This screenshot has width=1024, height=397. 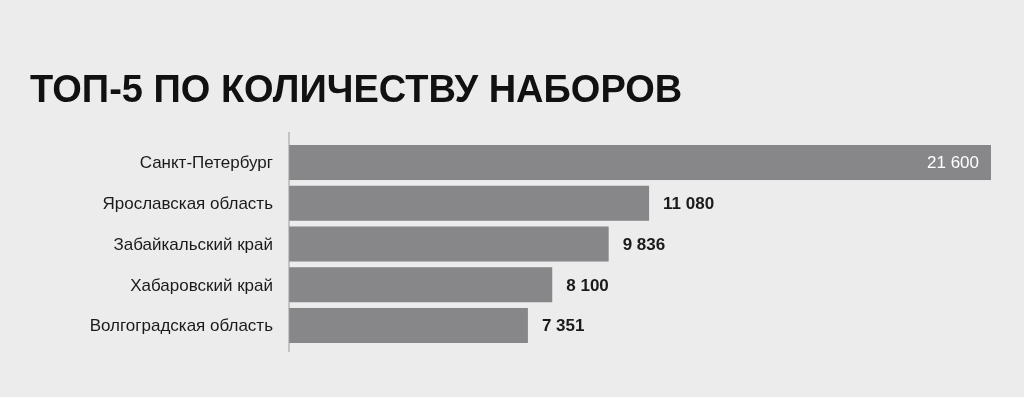 What do you see at coordinates (188, 204) in the screenshot?
I see `y-tick-label: Ярославская область` at bounding box center [188, 204].